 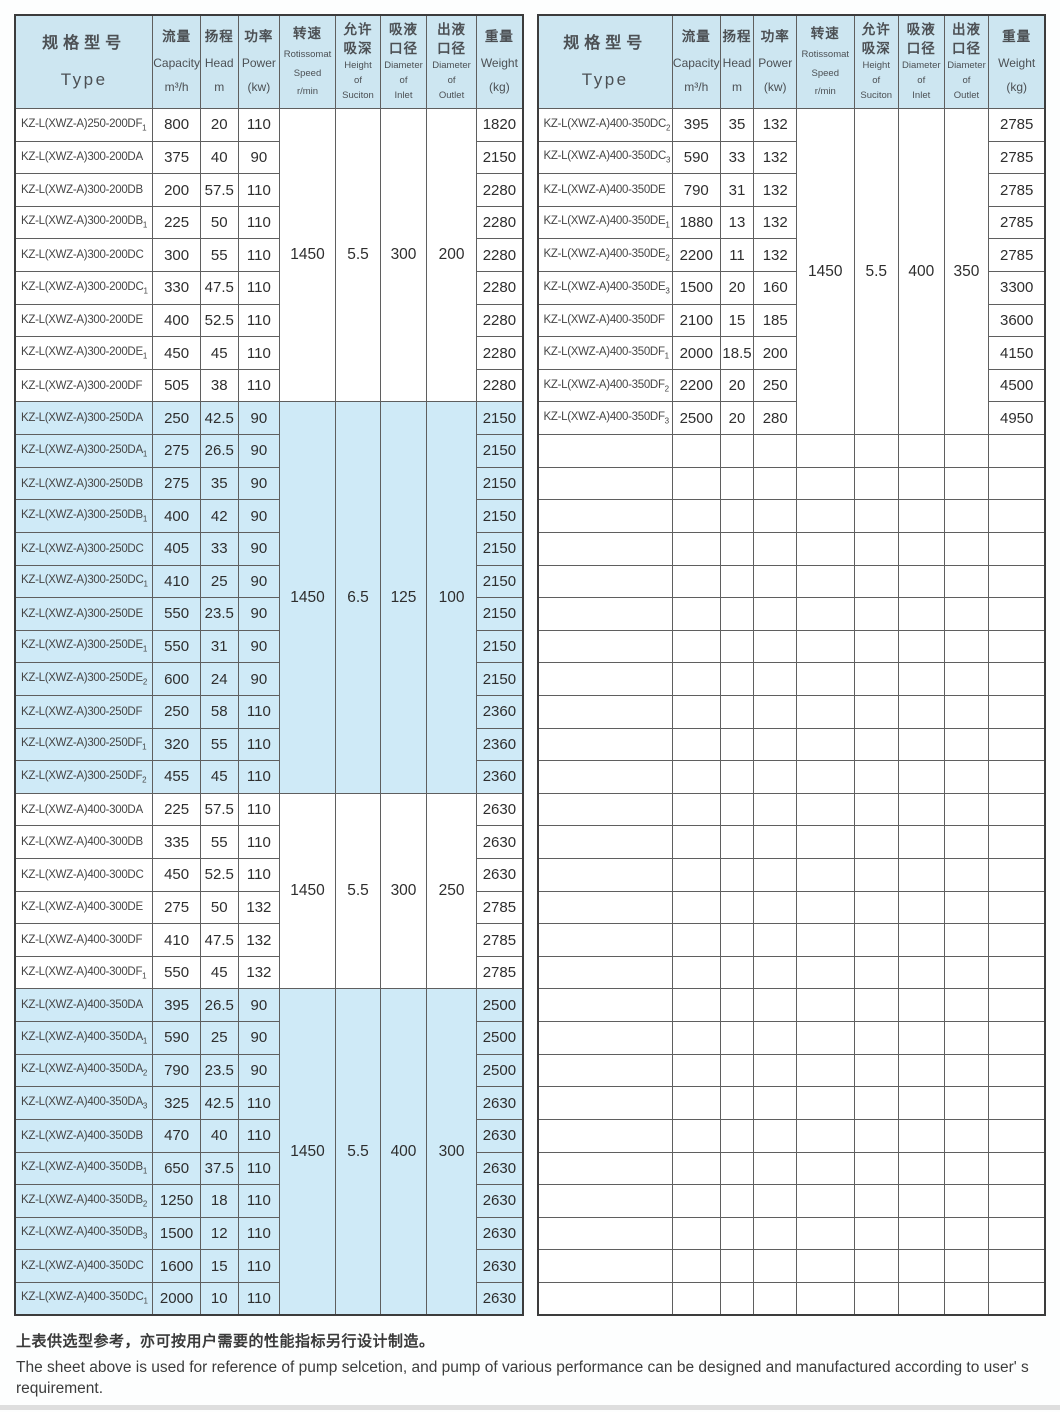 What do you see at coordinates (219, 1266) in the screenshot?
I see `head-cell: 15` at bounding box center [219, 1266].